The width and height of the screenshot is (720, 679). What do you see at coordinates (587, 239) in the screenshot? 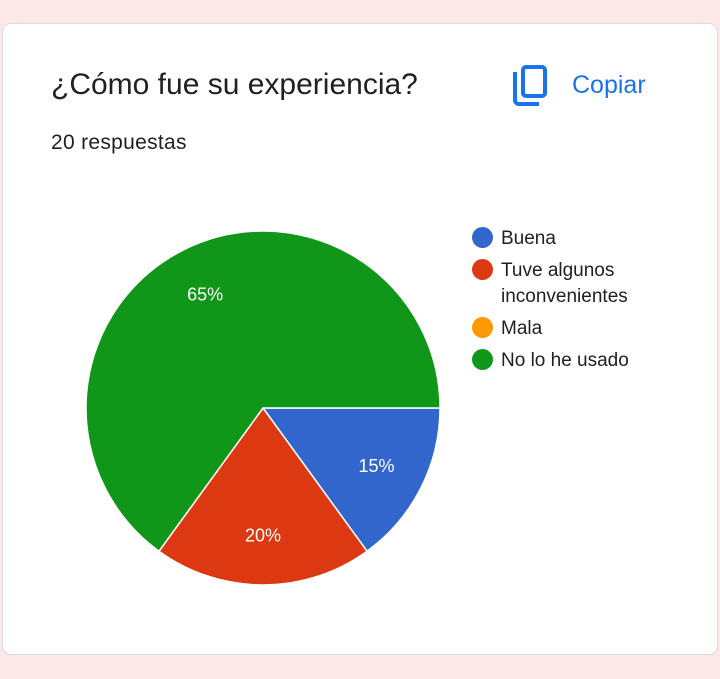
I see `legend-item: Buena` at bounding box center [587, 239].